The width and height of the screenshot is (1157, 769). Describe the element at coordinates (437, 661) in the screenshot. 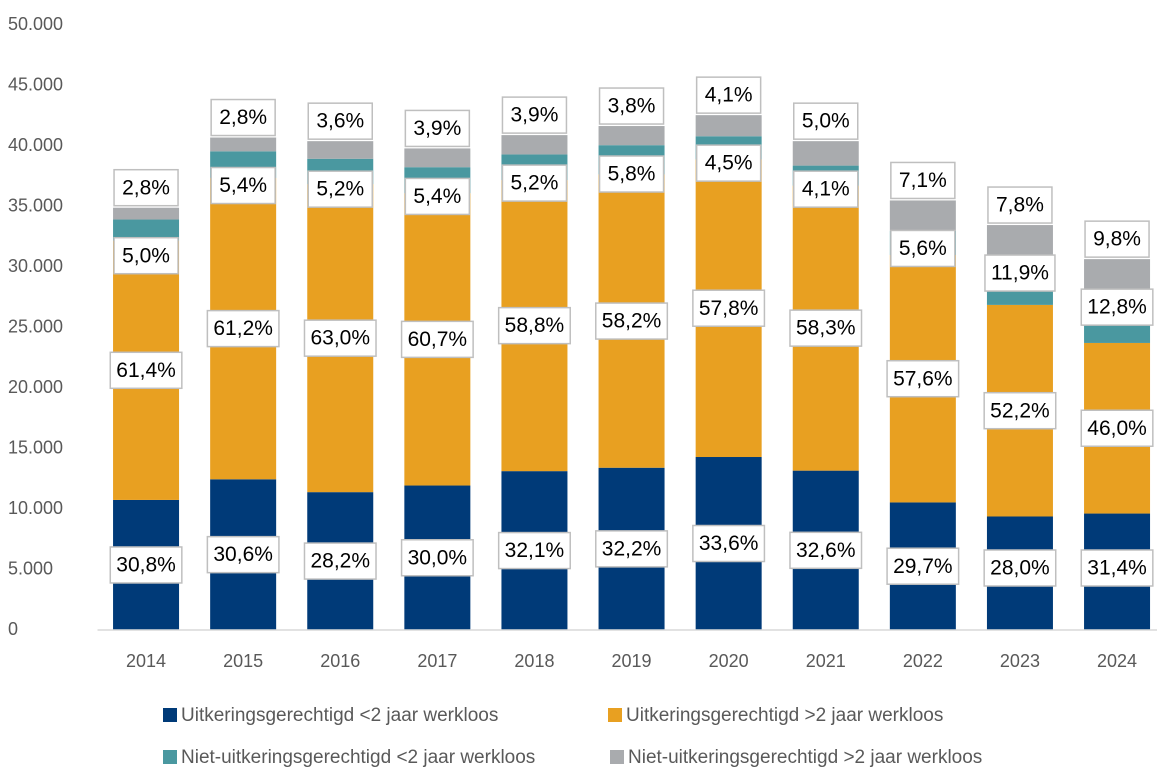

I see `x-tick-label: 2017` at that location.